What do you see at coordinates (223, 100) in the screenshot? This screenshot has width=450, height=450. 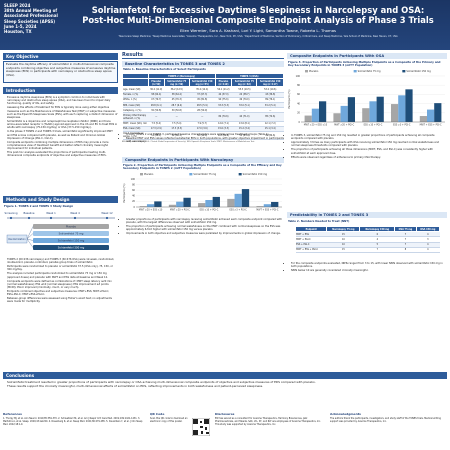 I see `table-cell: 90 (75.6)` at bounding box center [223, 100].